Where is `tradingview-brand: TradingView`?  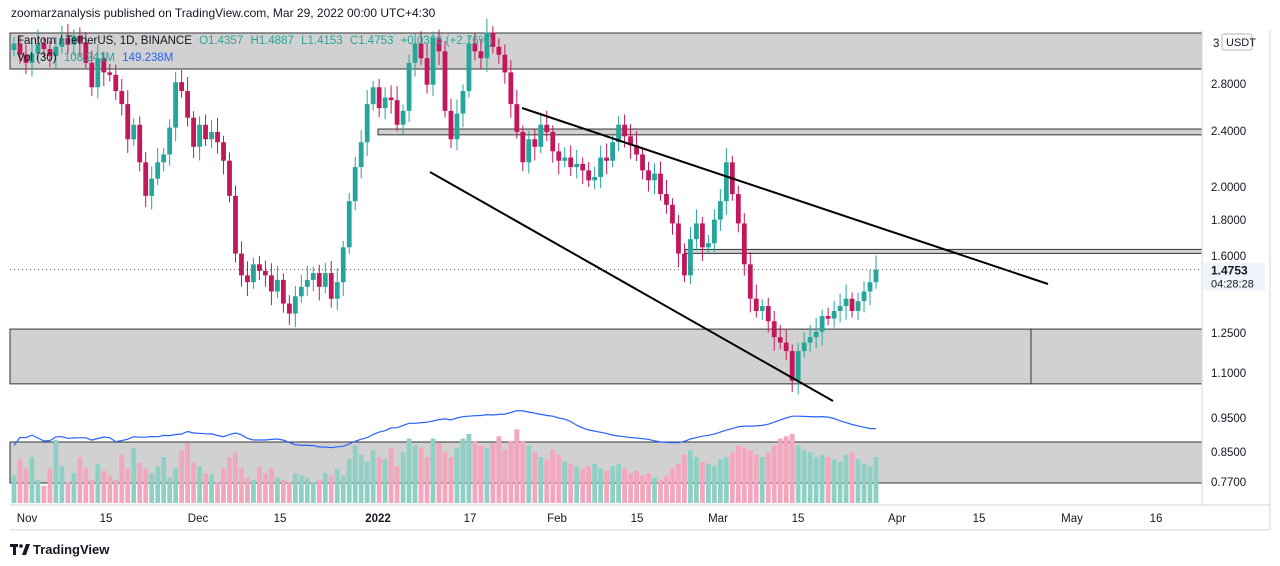
tradingview-brand: TradingView is located at coordinates (59, 549).